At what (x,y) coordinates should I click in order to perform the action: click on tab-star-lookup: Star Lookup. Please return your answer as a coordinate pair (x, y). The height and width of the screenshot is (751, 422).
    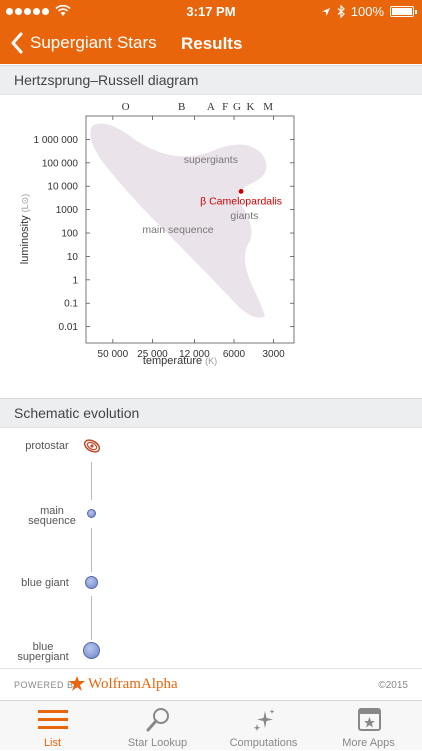
    Looking at the image, I should click on (157, 726).